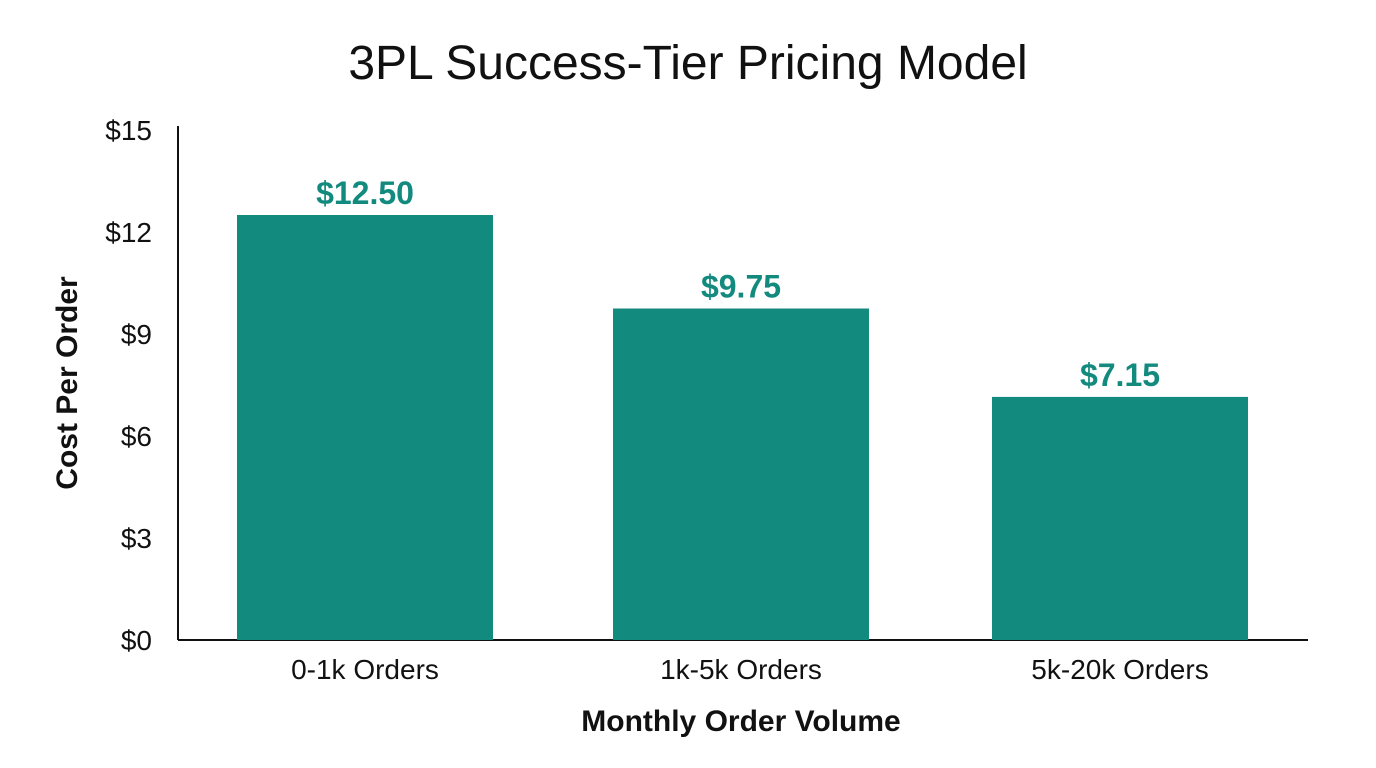  I want to click on y-axis-label: Cost Per Order, so click(67, 383).